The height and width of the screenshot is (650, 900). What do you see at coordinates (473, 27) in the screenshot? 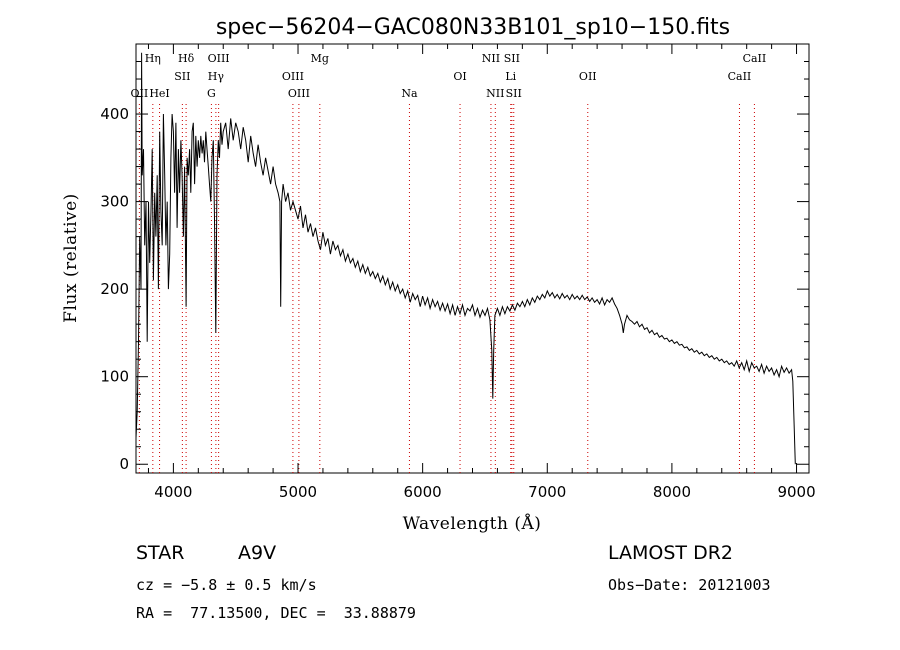
I see `chart-title: spec−56204−GAC080N33B101_sp10−150.fits` at bounding box center [473, 27].